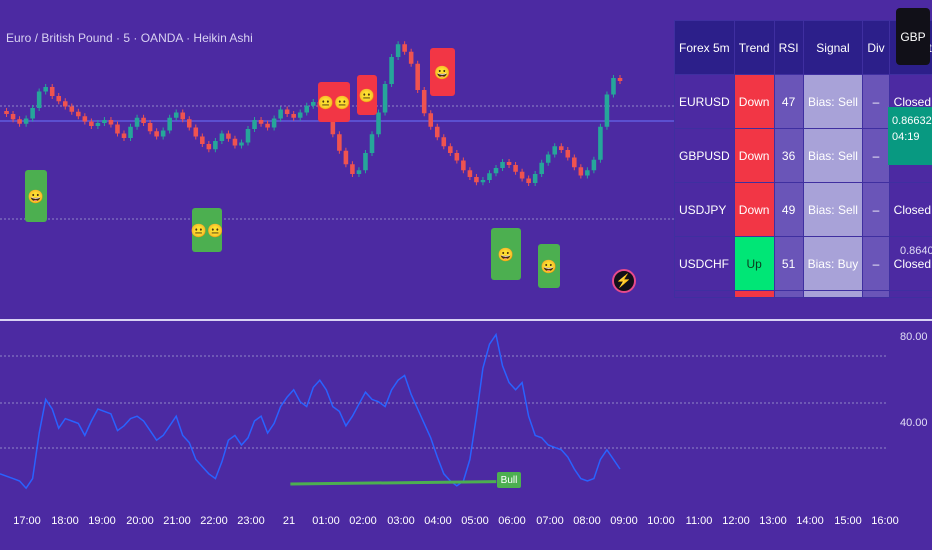 This screenshot has width=932, height=550. Describe the element at coordinates (913, 36) in the screenshot. I see `currency-button: GBP` at that location.